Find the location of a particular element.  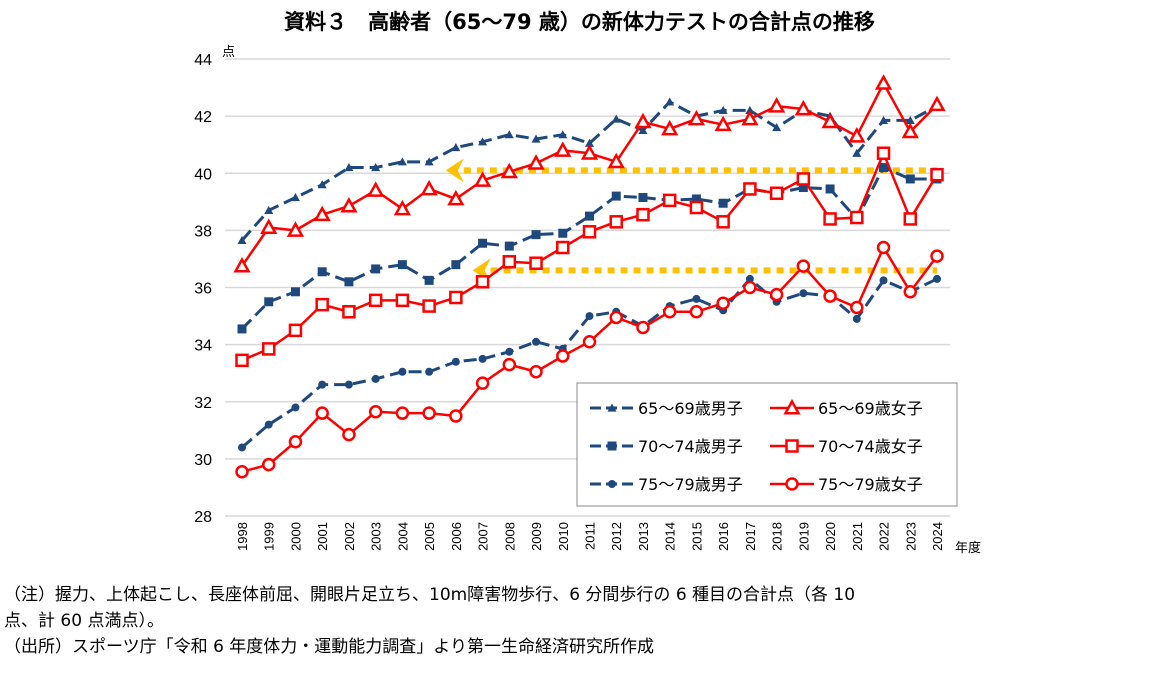

x-tick-label: 2017 is located at coordinates (750, 536).